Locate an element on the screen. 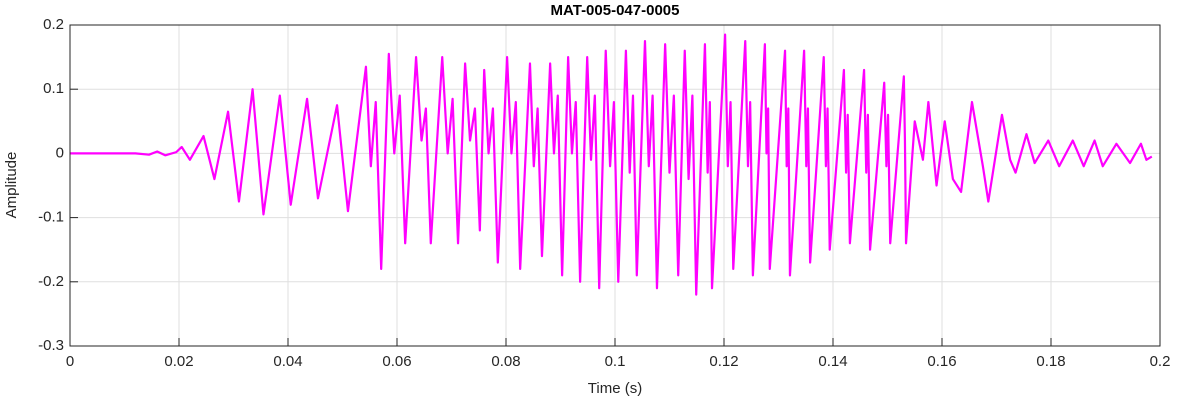  y-axis-label: Amplitude is located at coordinates (11, 185).